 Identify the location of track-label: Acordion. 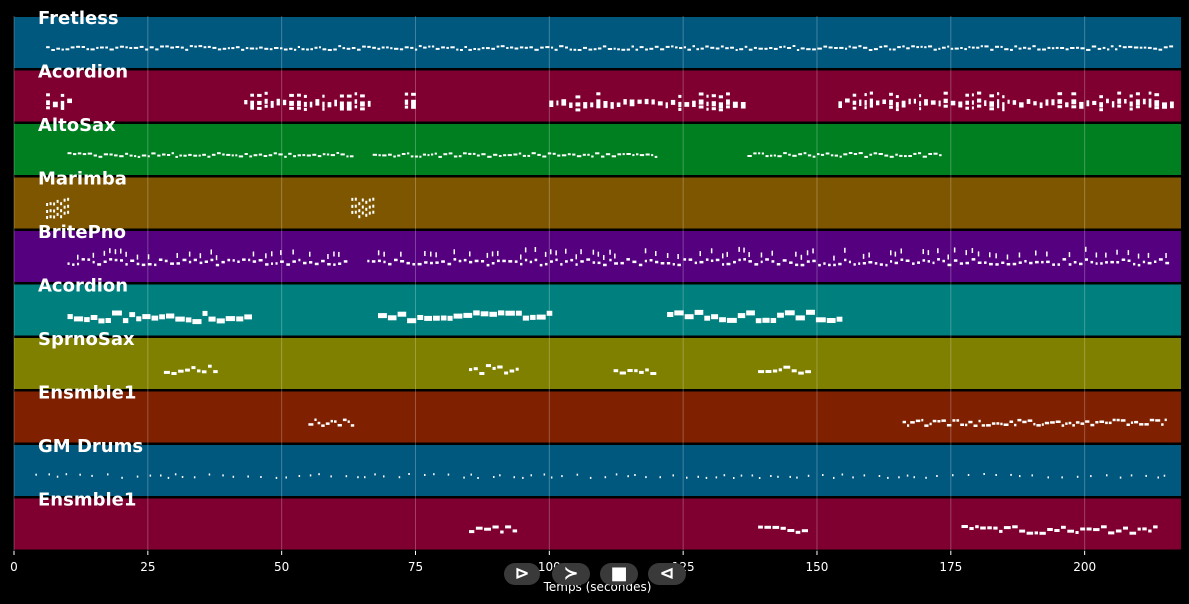
(83, 72).